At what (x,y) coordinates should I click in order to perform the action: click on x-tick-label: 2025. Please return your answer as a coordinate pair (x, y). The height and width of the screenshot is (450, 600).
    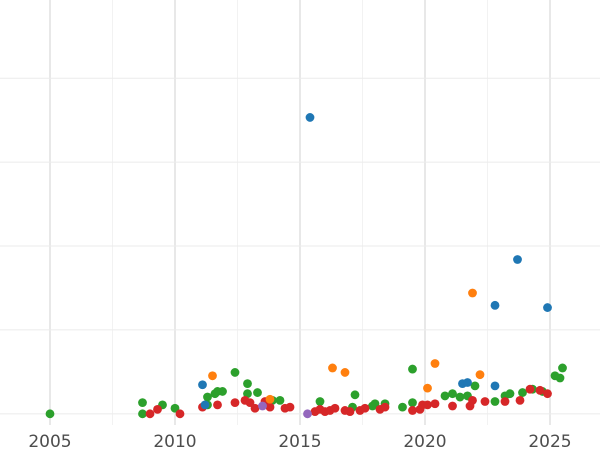
    Looking at the image, I should click on (549, 441).